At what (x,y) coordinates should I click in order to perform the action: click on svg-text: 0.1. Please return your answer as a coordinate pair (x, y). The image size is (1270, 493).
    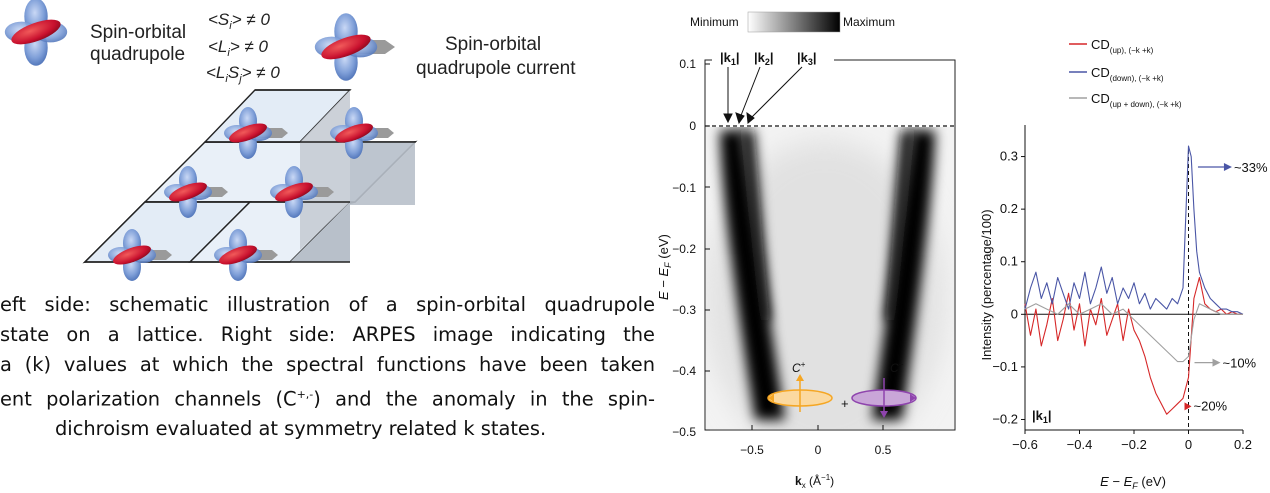
    Looking at the image, I should click on (687, 64).